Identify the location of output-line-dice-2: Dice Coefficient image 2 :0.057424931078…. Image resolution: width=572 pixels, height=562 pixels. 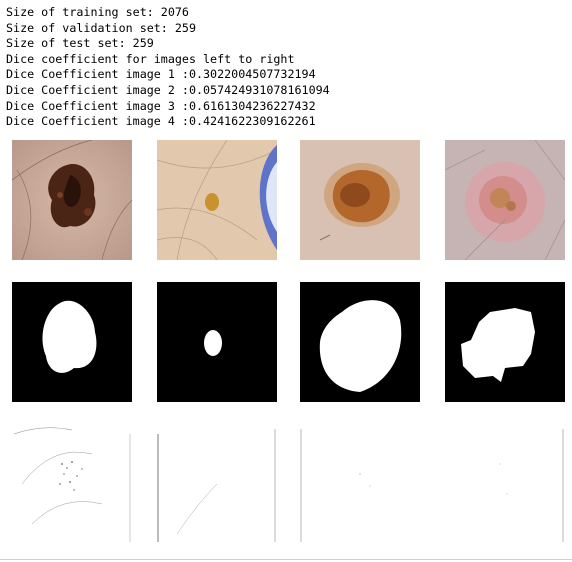
(168, 89).